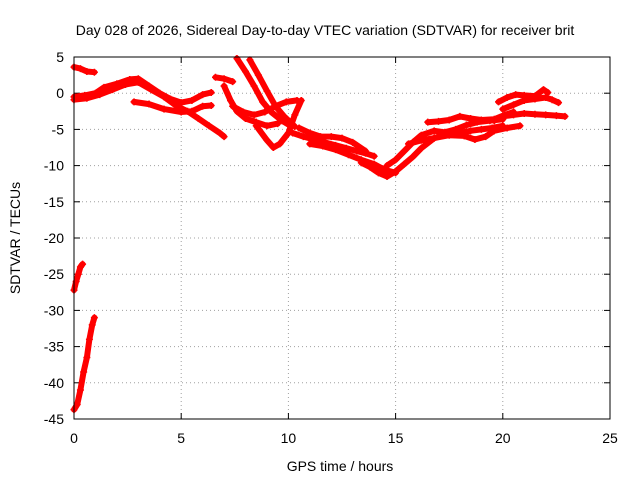 The width and height of the screenshot is (640, 480). I want to click on x-tick-label: 25, so click(610, 438).